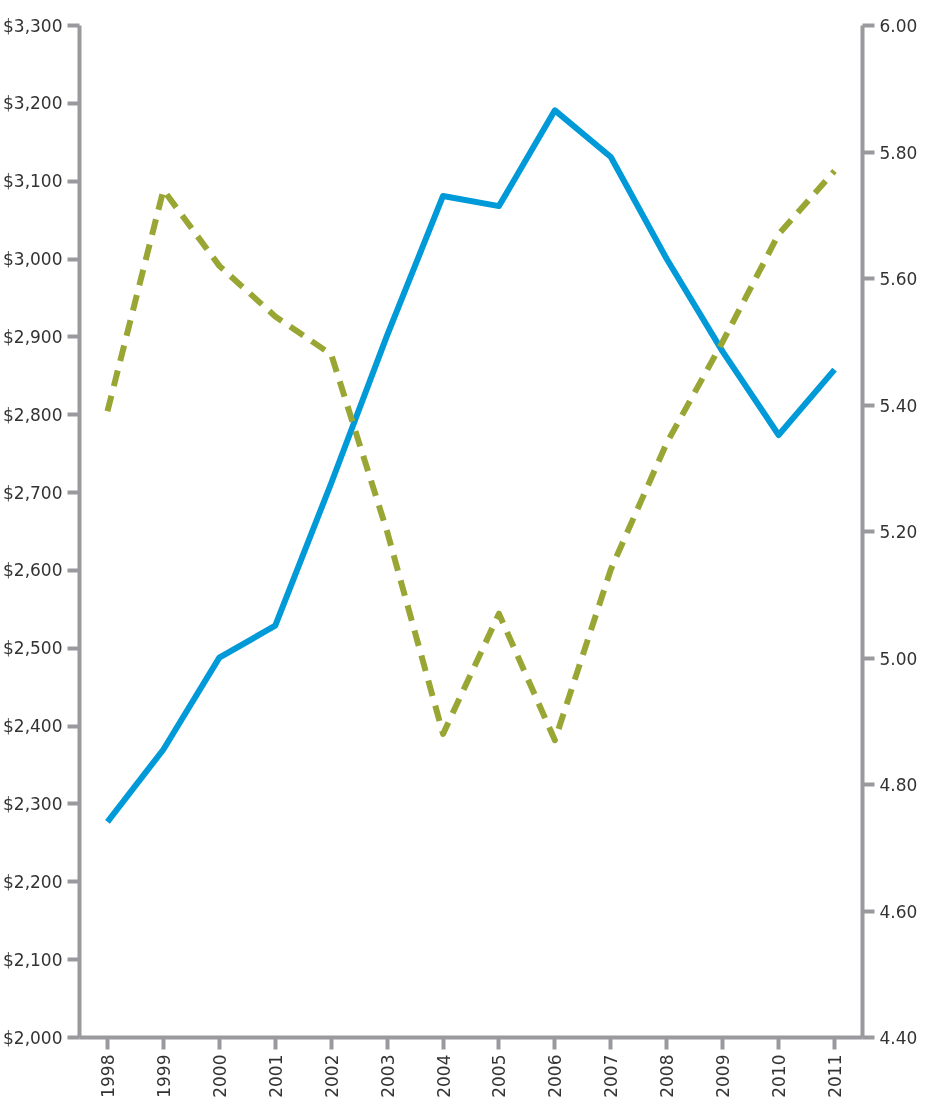 This screenshot has width=930, height=1120. Describe the element at coordinates (667, 1076) in the screenshot. I see `x-tick-label: 2008` at that location.